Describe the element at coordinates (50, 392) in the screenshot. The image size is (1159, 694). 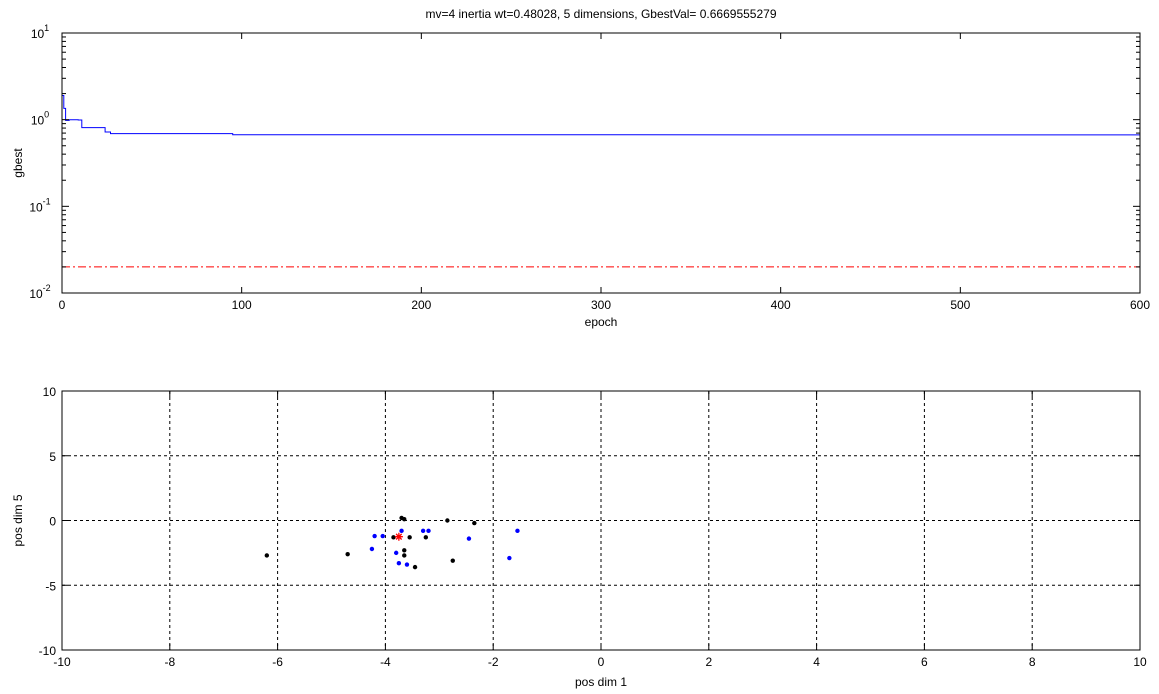
I see `y-tick-label: 10` at that location.